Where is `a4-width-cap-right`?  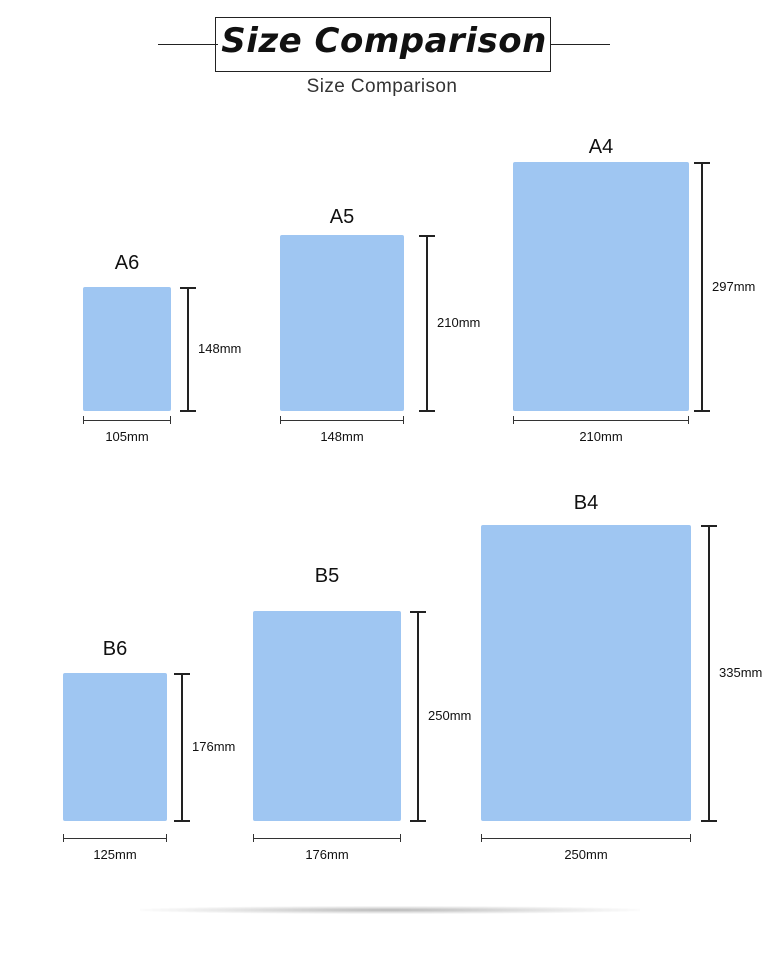 a4-width-cap-right is located at coordinates (688, 420).